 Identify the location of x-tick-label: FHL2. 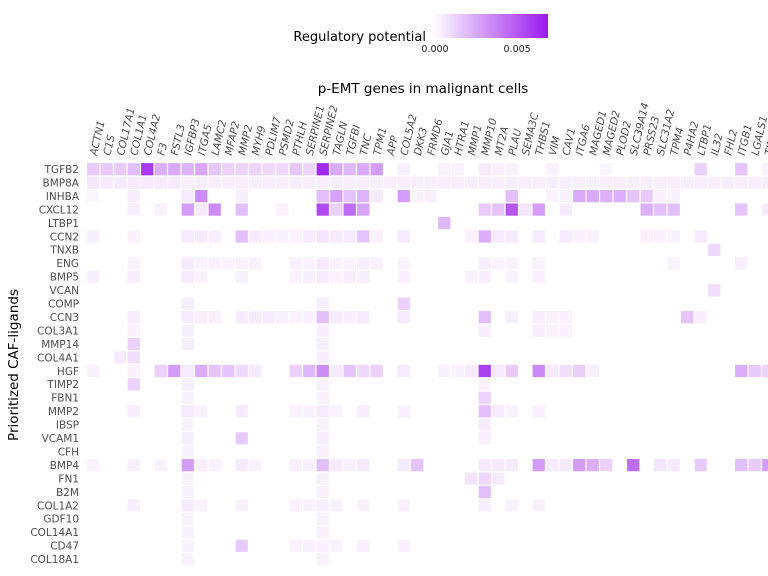
(731, 142).